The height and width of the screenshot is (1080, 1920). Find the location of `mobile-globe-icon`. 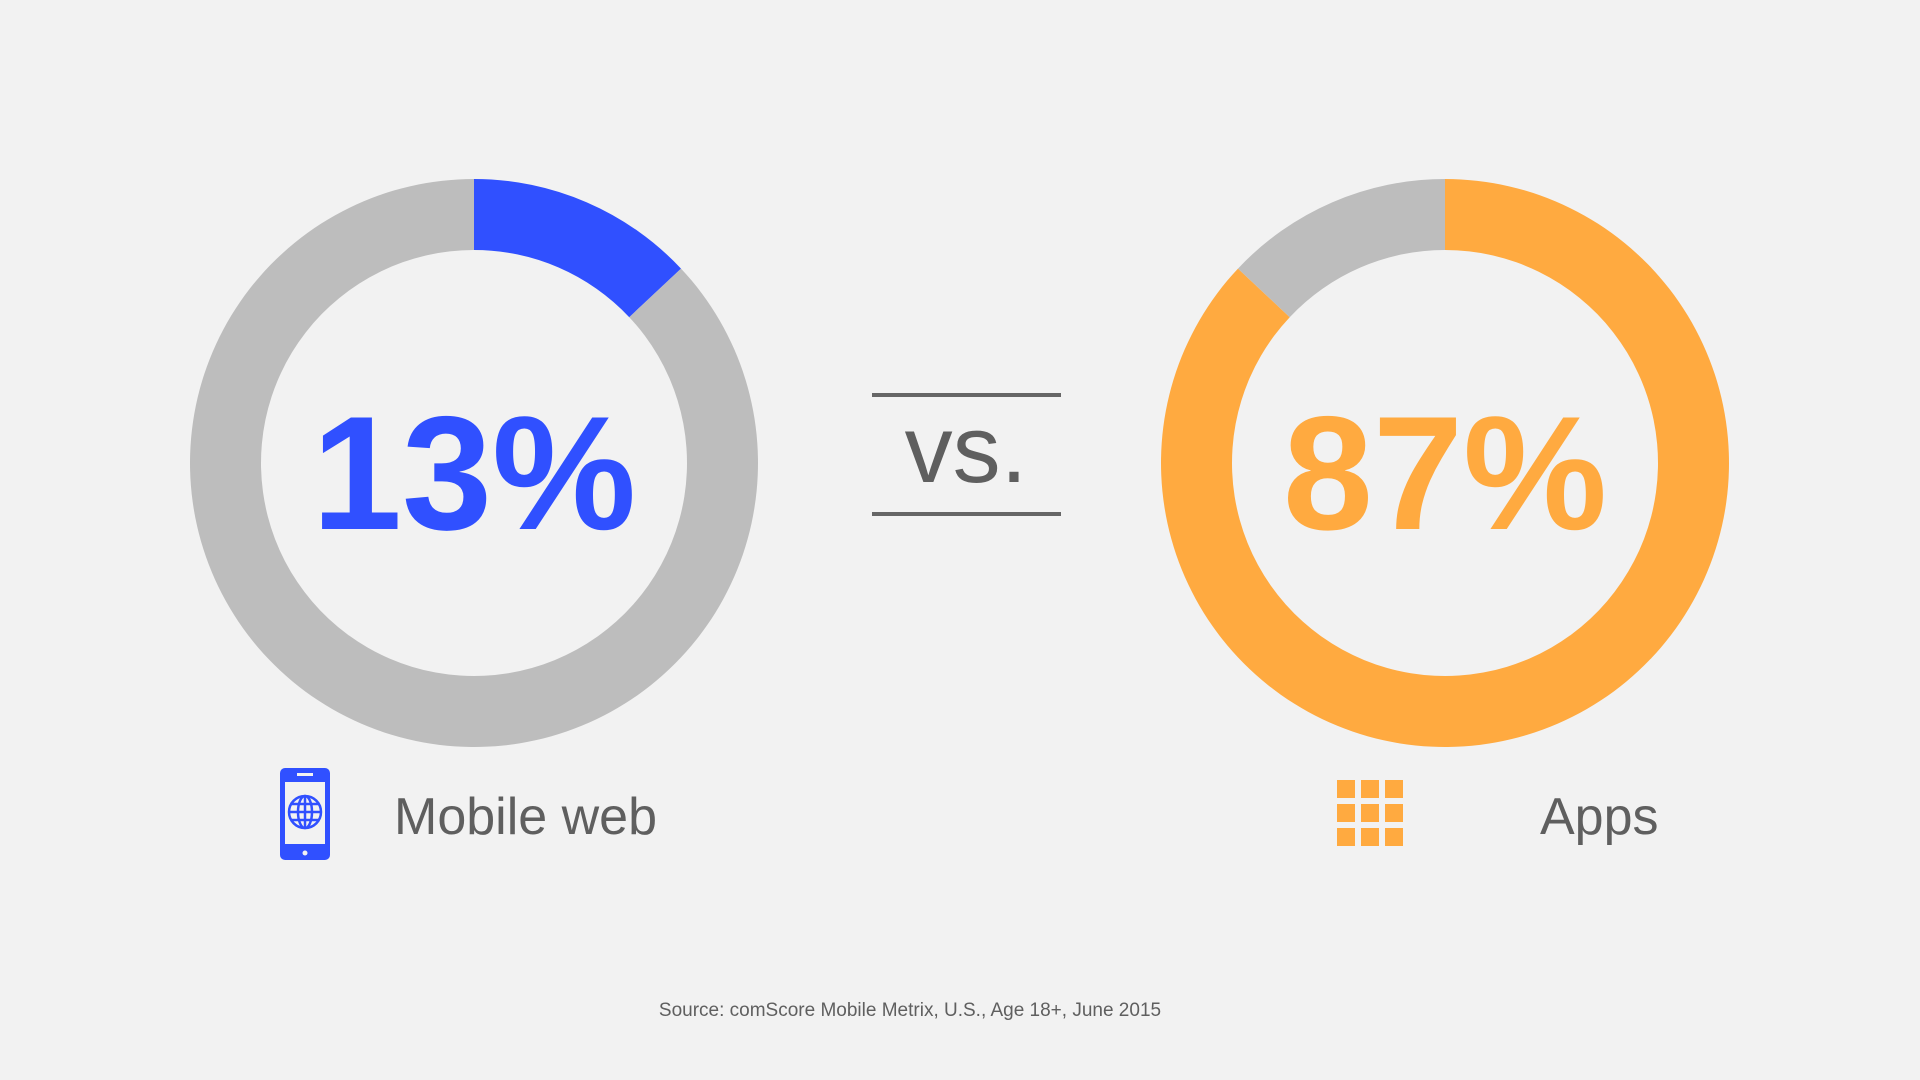

mobile-globe-icon is located at coordinates (305, 814).